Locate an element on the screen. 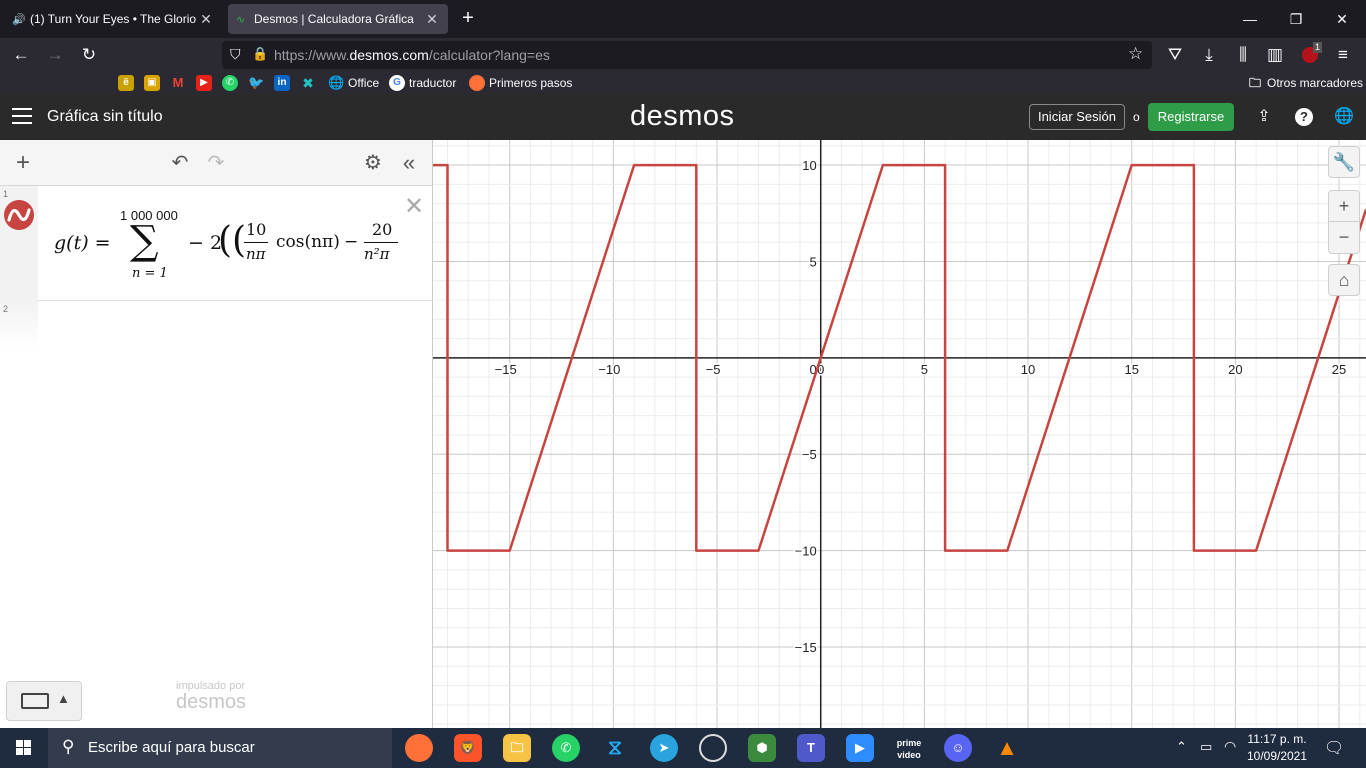 Image resolution: width=1366 pixels, height=773 pixels. tab-desmos: ∿ Desmos | Calculadora Gráfica ✕ is located at coordinates (338, 19).